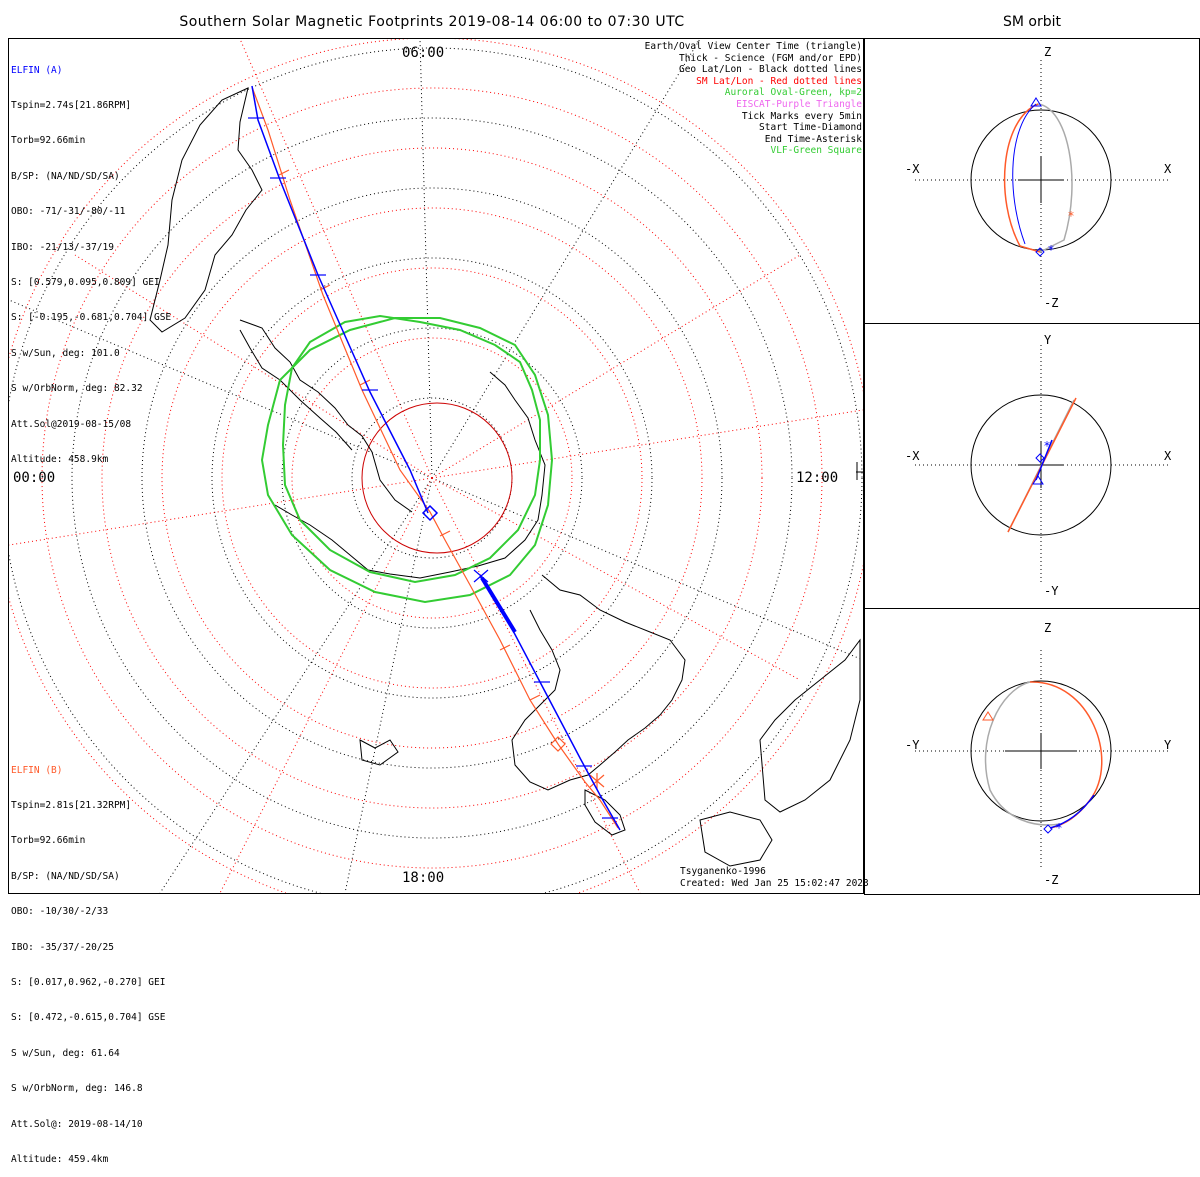 The height and width of the screenshot is (1177, 1200). Describe the element at coordinates (48, 141) in the screenshot. I see `elfin-a-line: Torb=92.66min` at that location.